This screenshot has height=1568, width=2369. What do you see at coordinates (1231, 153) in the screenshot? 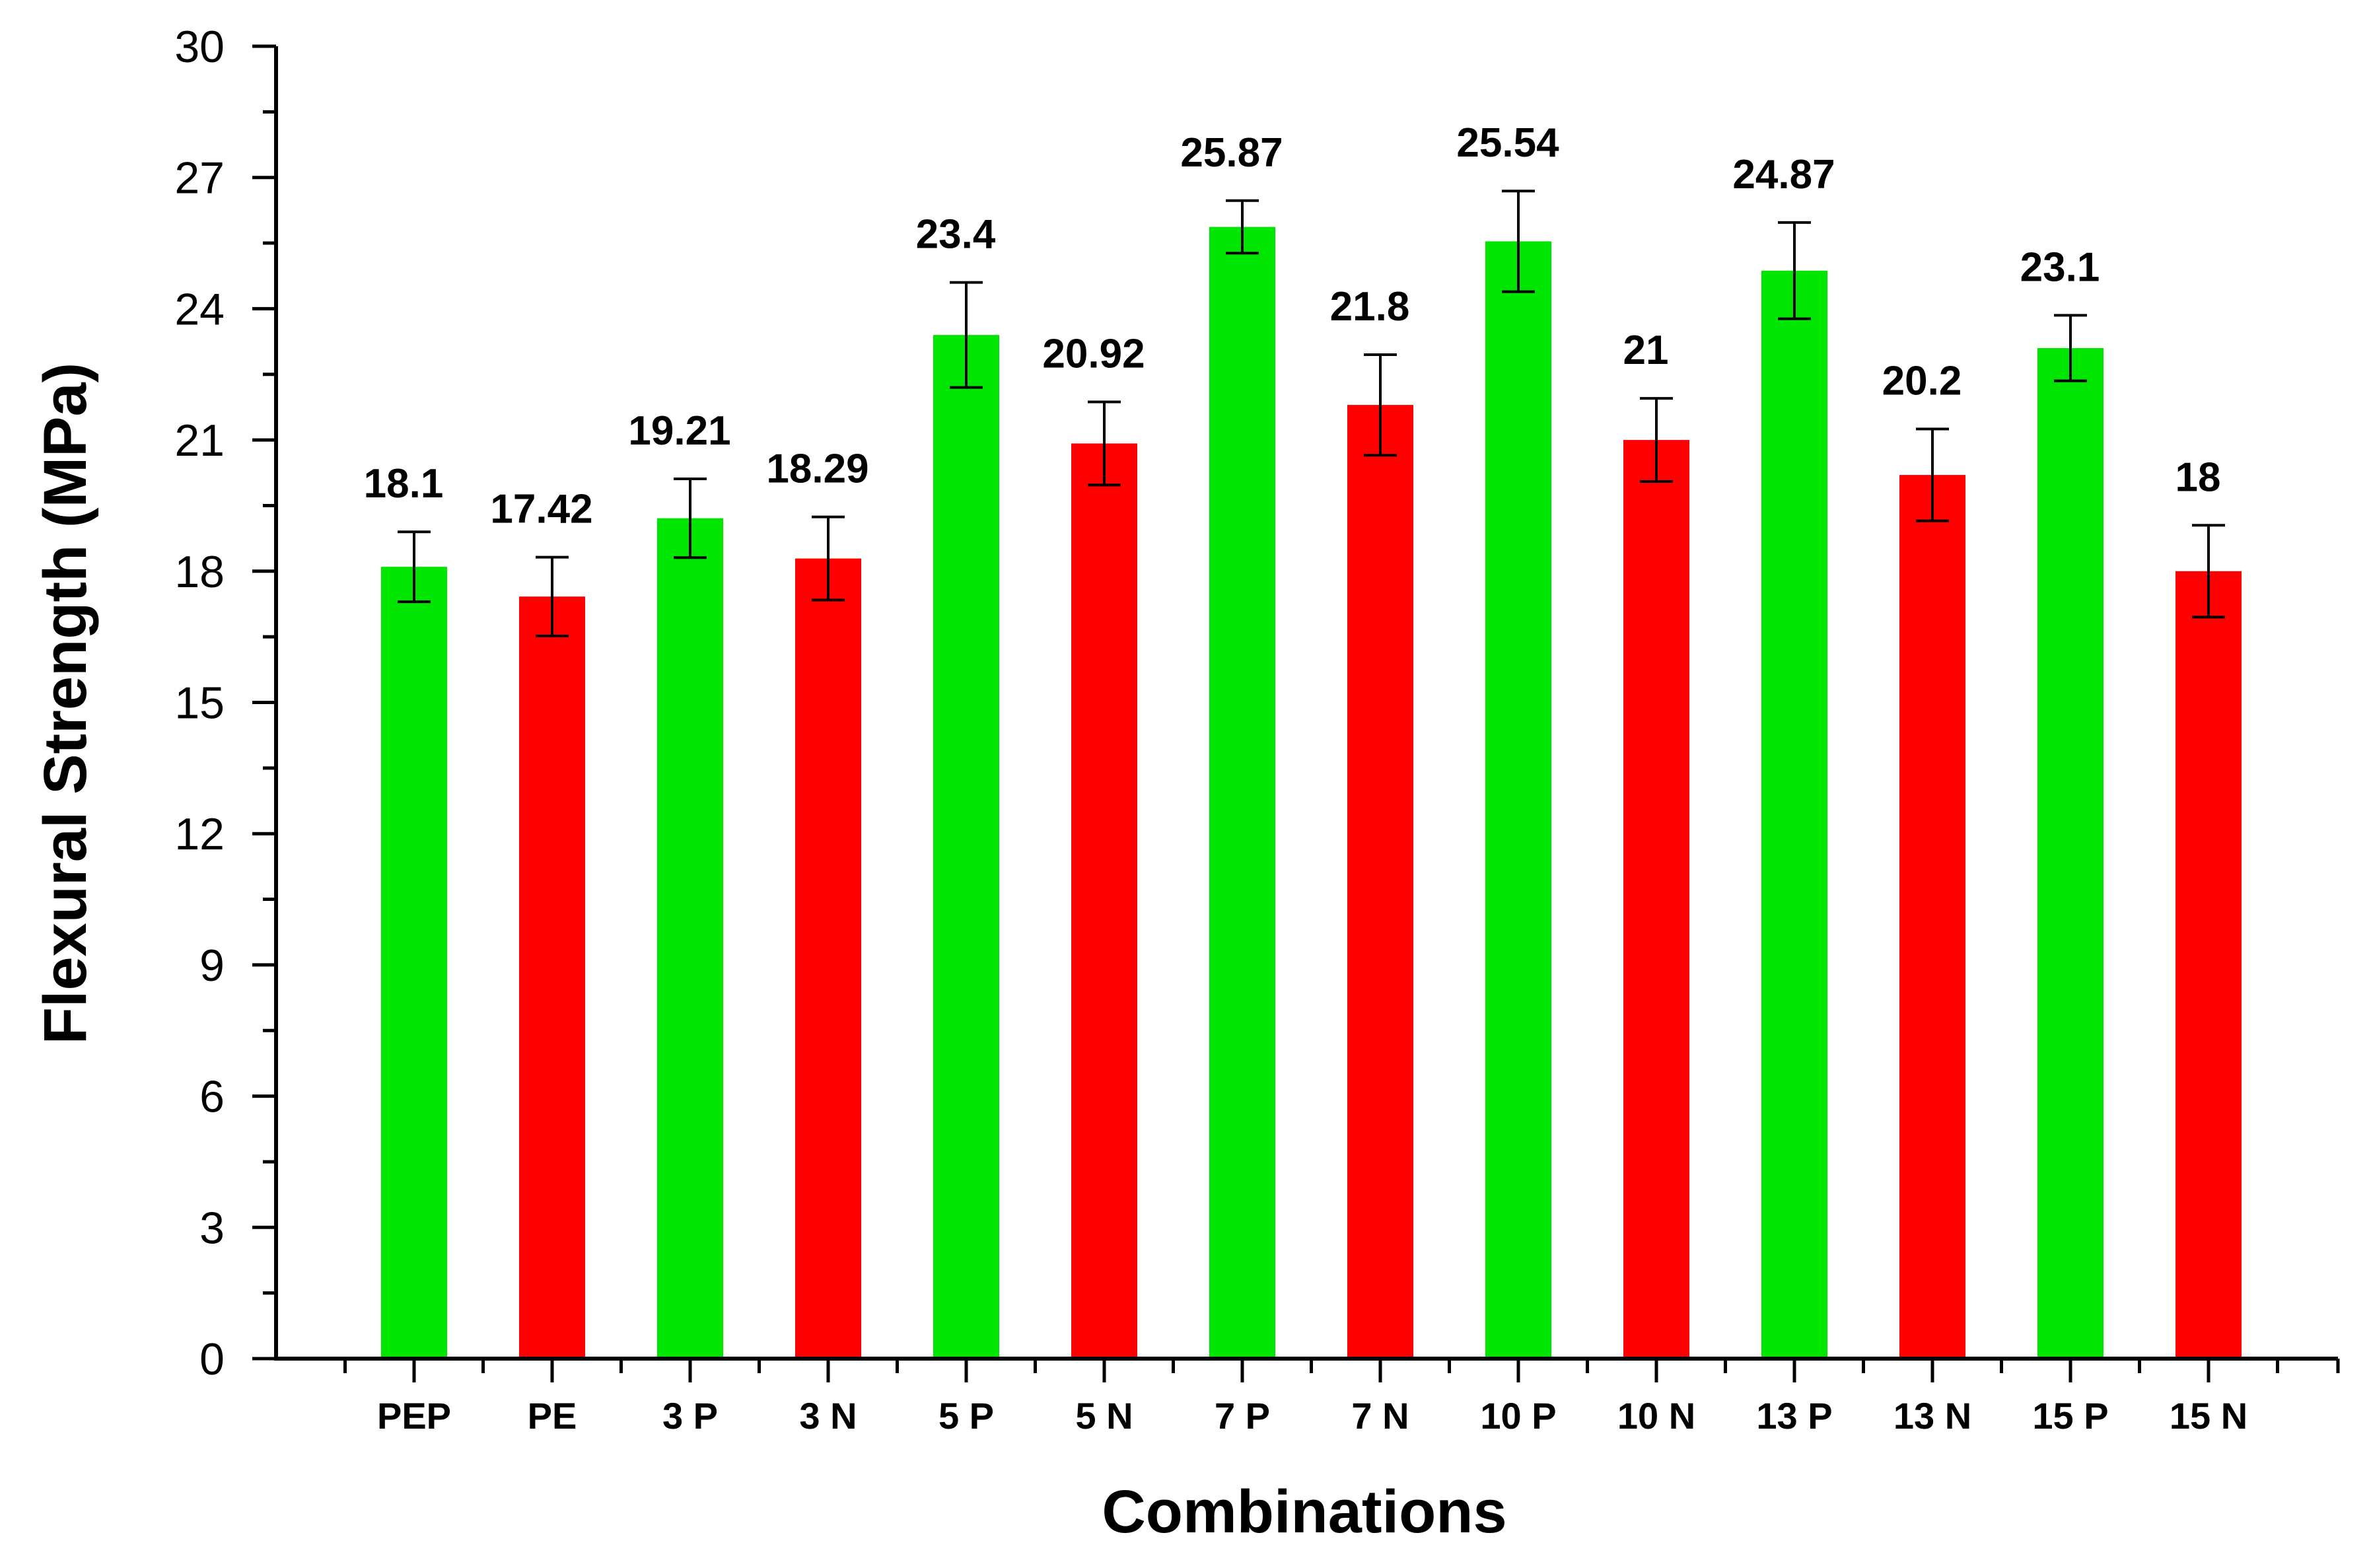
I see `data-label-7: 25.87` at bounding box center [1231, 153].